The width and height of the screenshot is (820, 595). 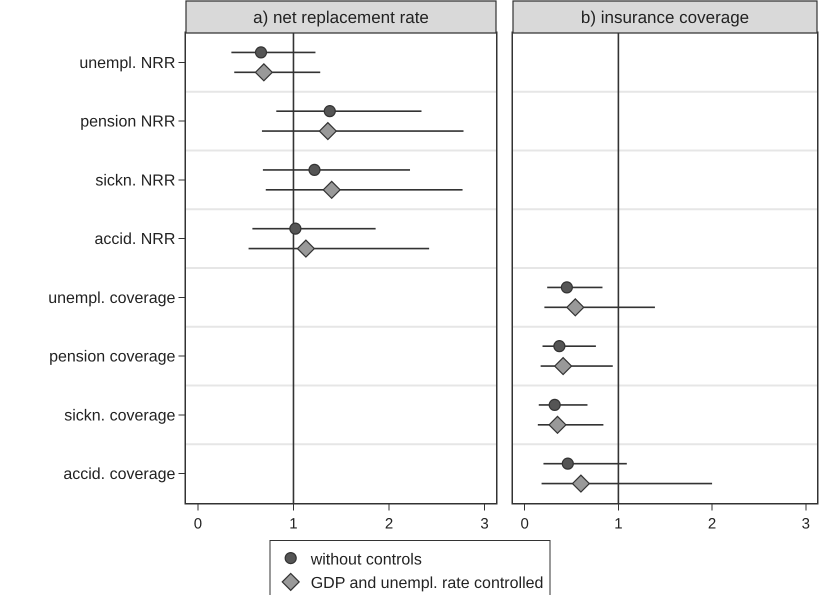 I want to click on chart-title: a) net replacement rate, so click(x=341, y=17).